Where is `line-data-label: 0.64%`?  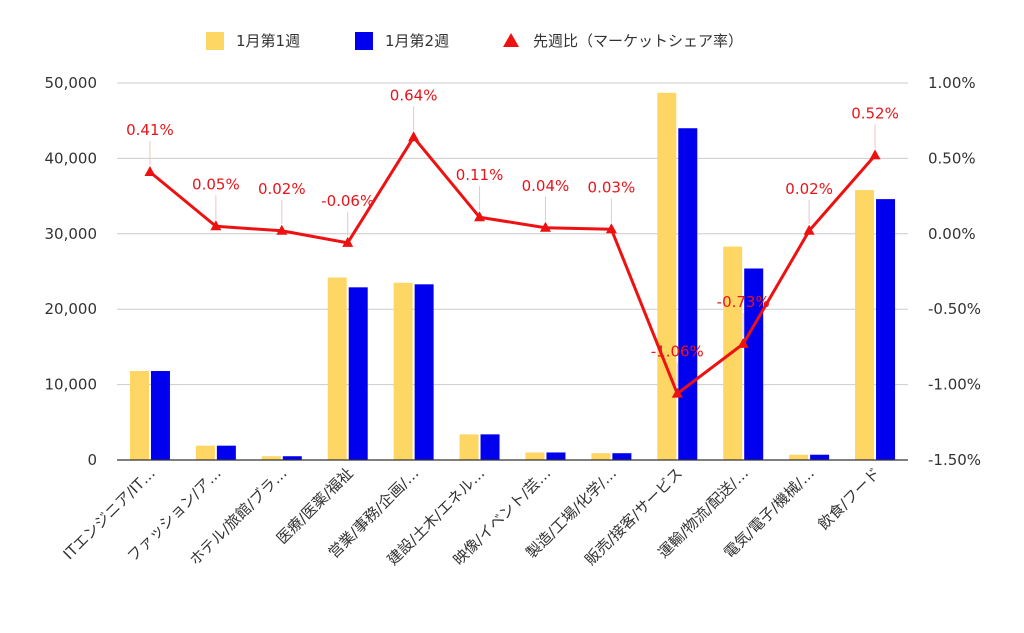 line-data-label: 0.64% is located at coordinates (414, 95).